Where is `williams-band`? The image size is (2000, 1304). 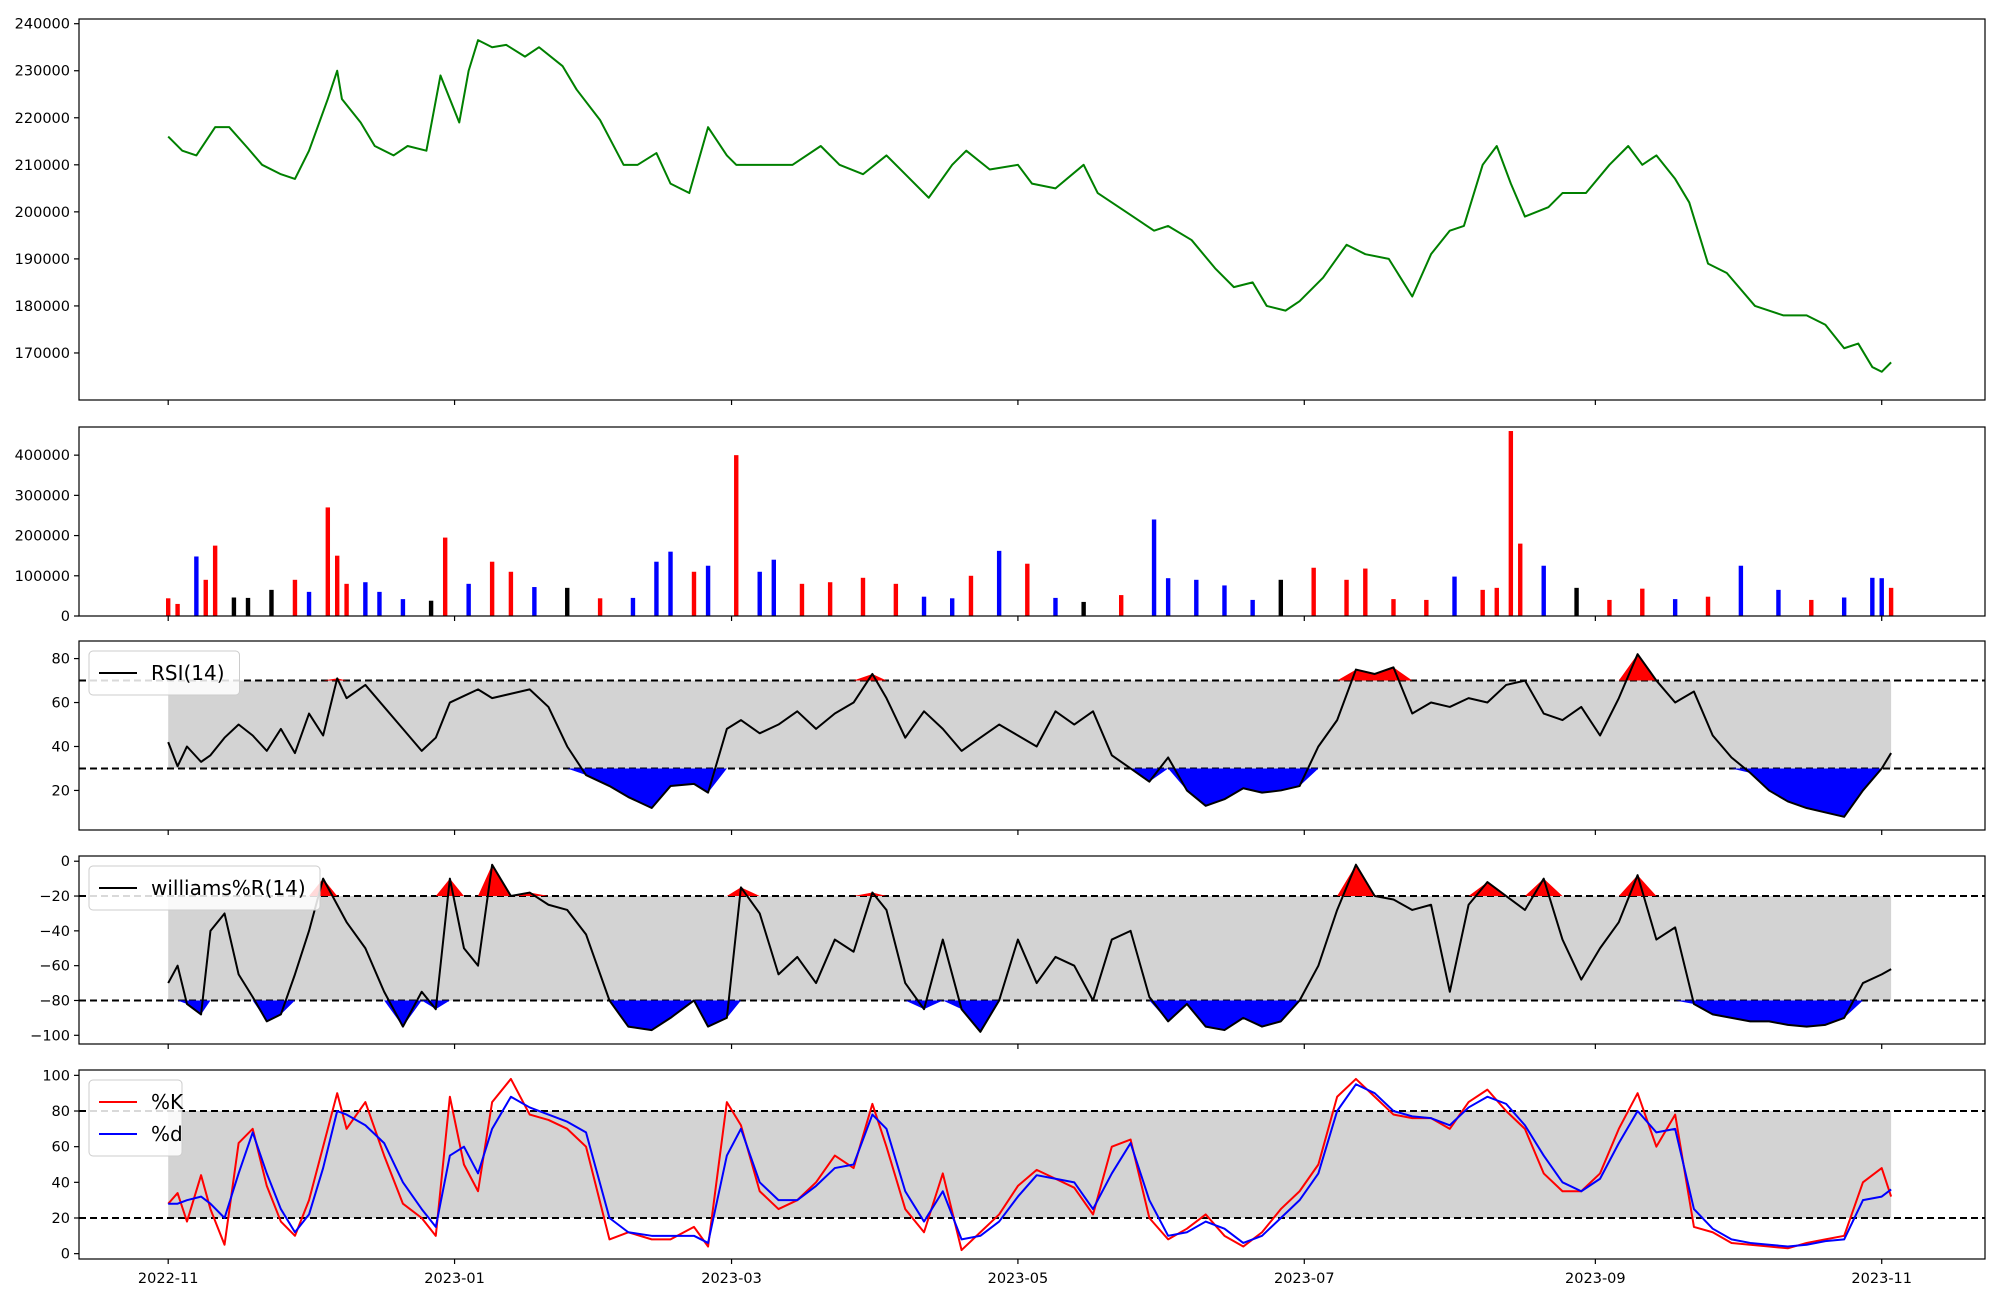
williams-band is located at coordinates (1030, 948).